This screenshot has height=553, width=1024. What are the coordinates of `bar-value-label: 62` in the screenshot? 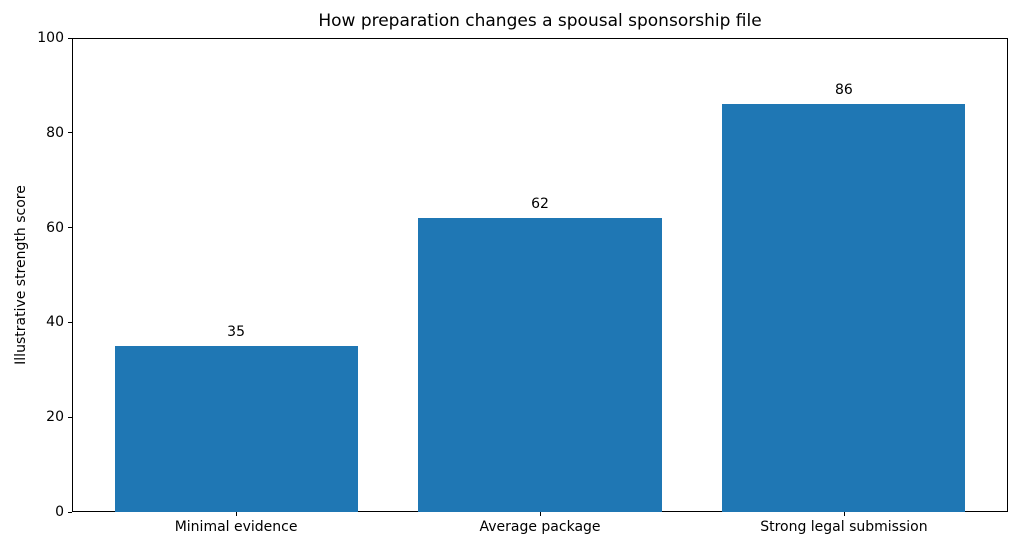 It's located at (540, 204).